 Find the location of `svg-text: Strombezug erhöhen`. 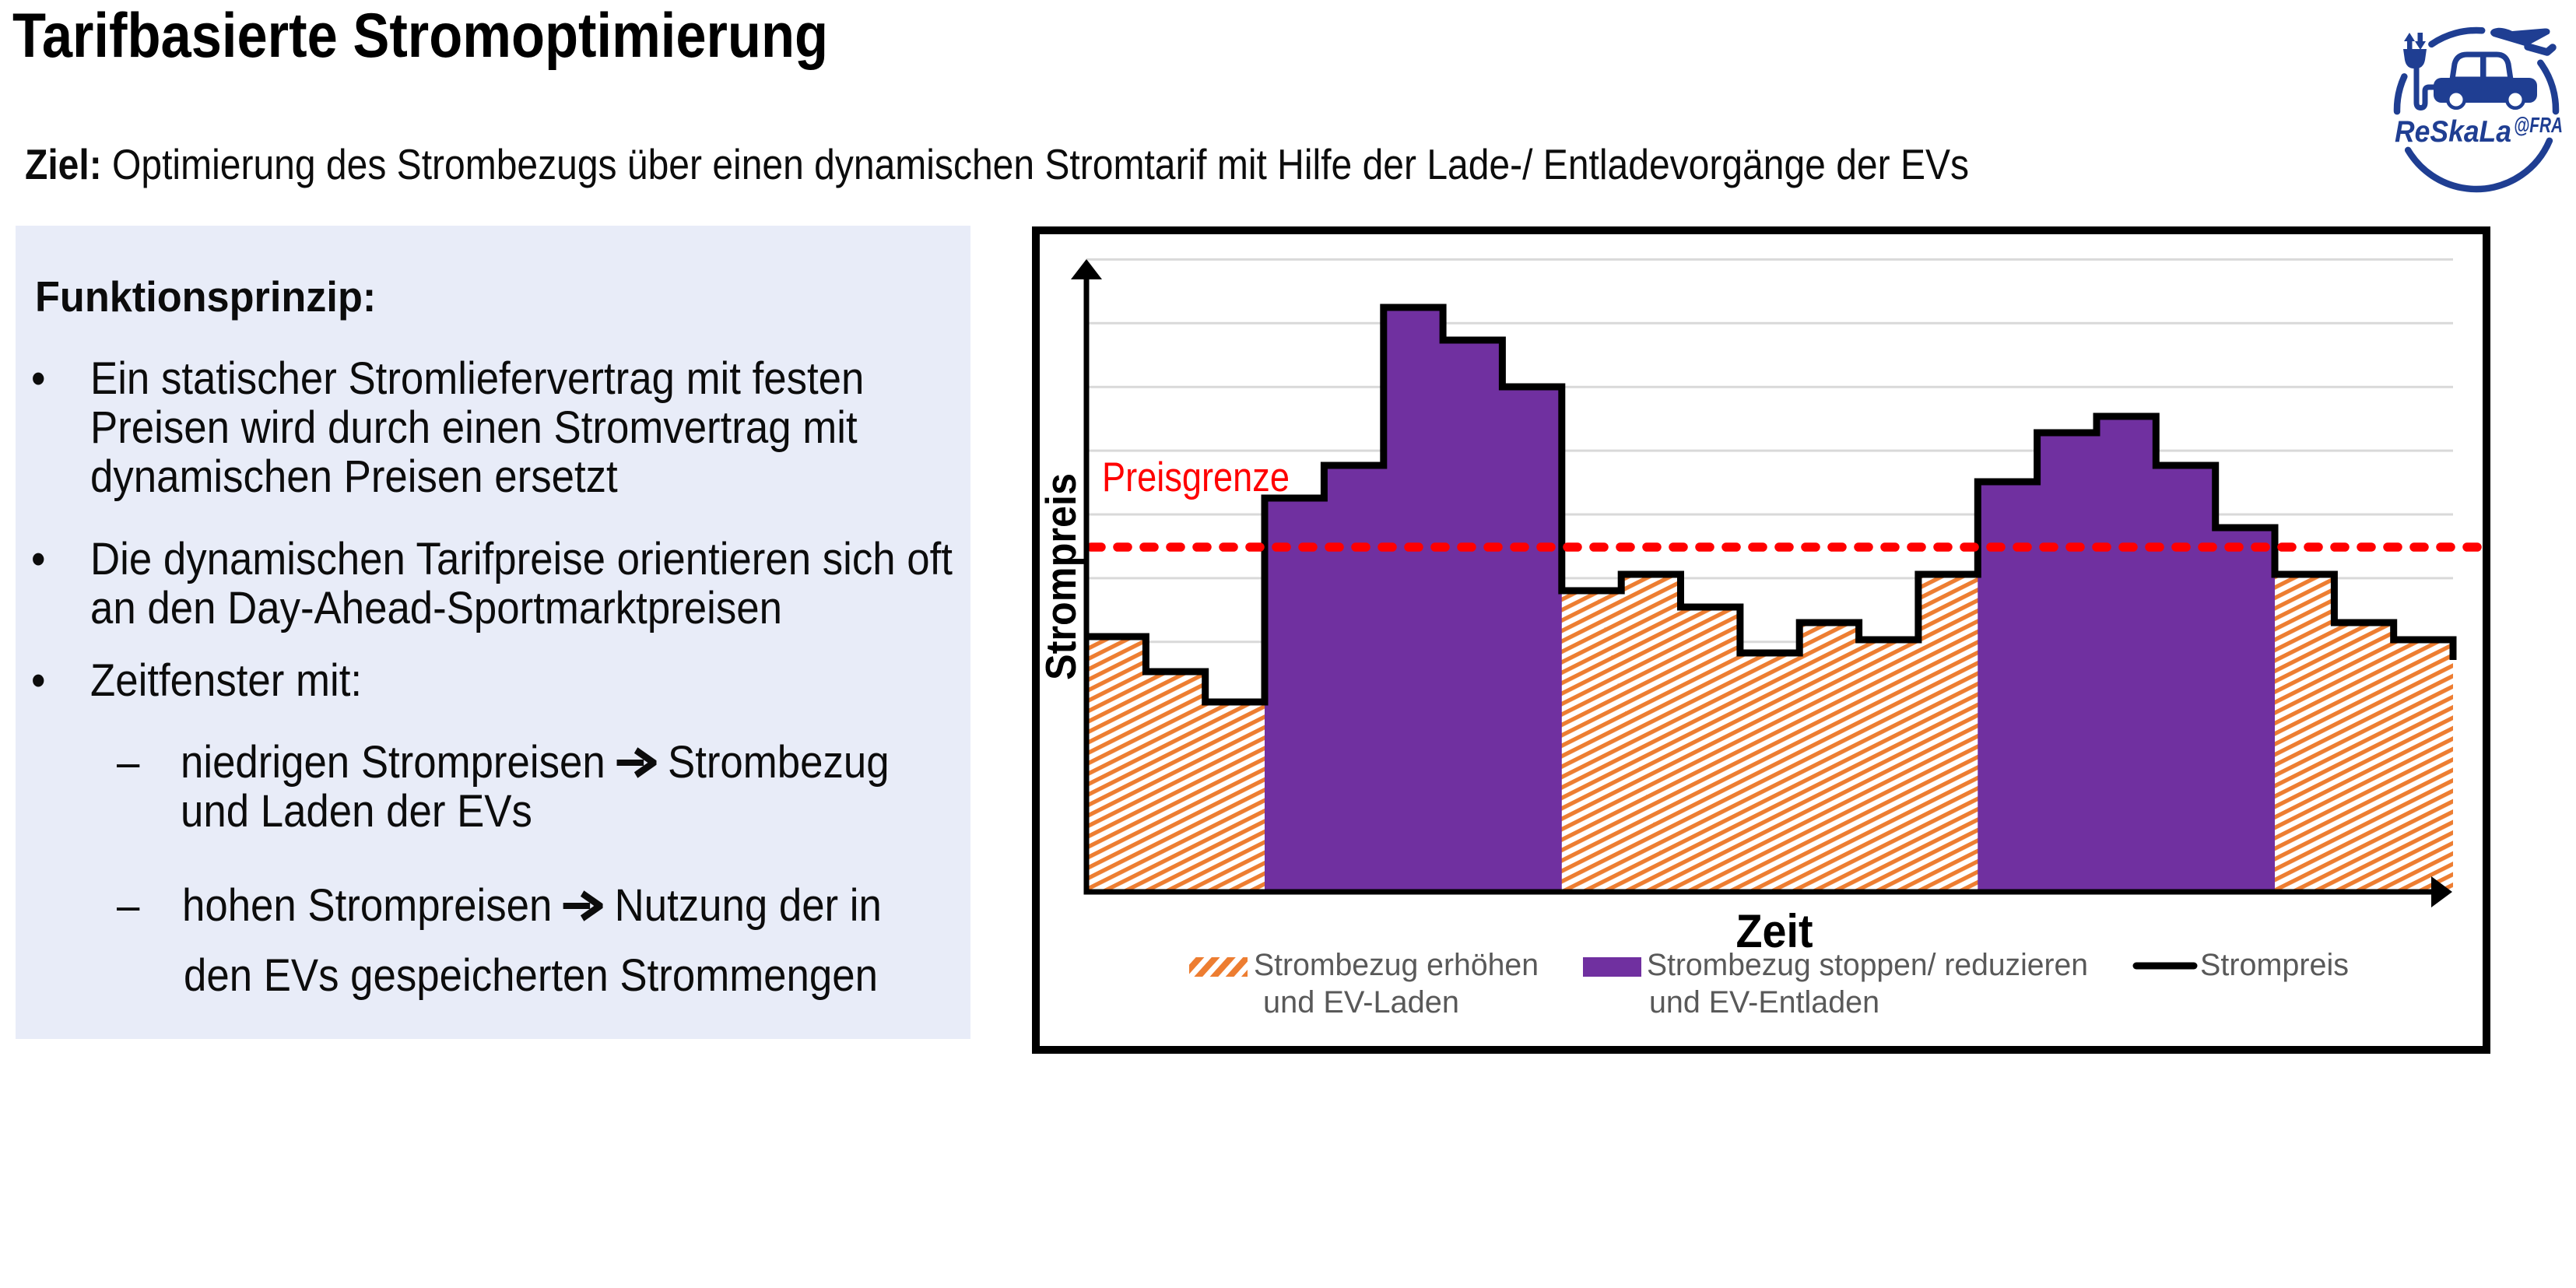

svg-text: Strombezug erhöhen is located at coordinates (1397, 965).